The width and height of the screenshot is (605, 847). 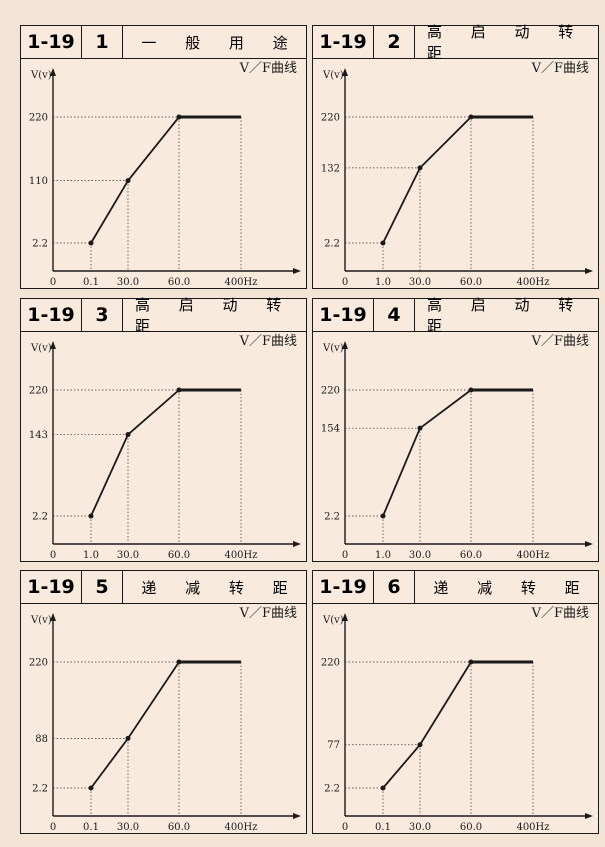 I want to click on y-tick-label: 143, so click(x=38, y=435).